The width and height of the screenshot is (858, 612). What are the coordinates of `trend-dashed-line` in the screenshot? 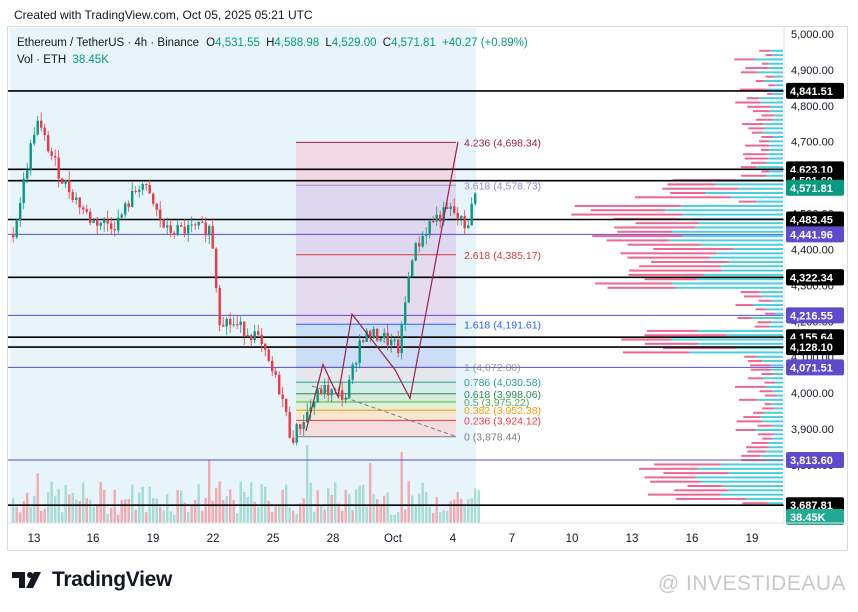 It's located at (383, 411).